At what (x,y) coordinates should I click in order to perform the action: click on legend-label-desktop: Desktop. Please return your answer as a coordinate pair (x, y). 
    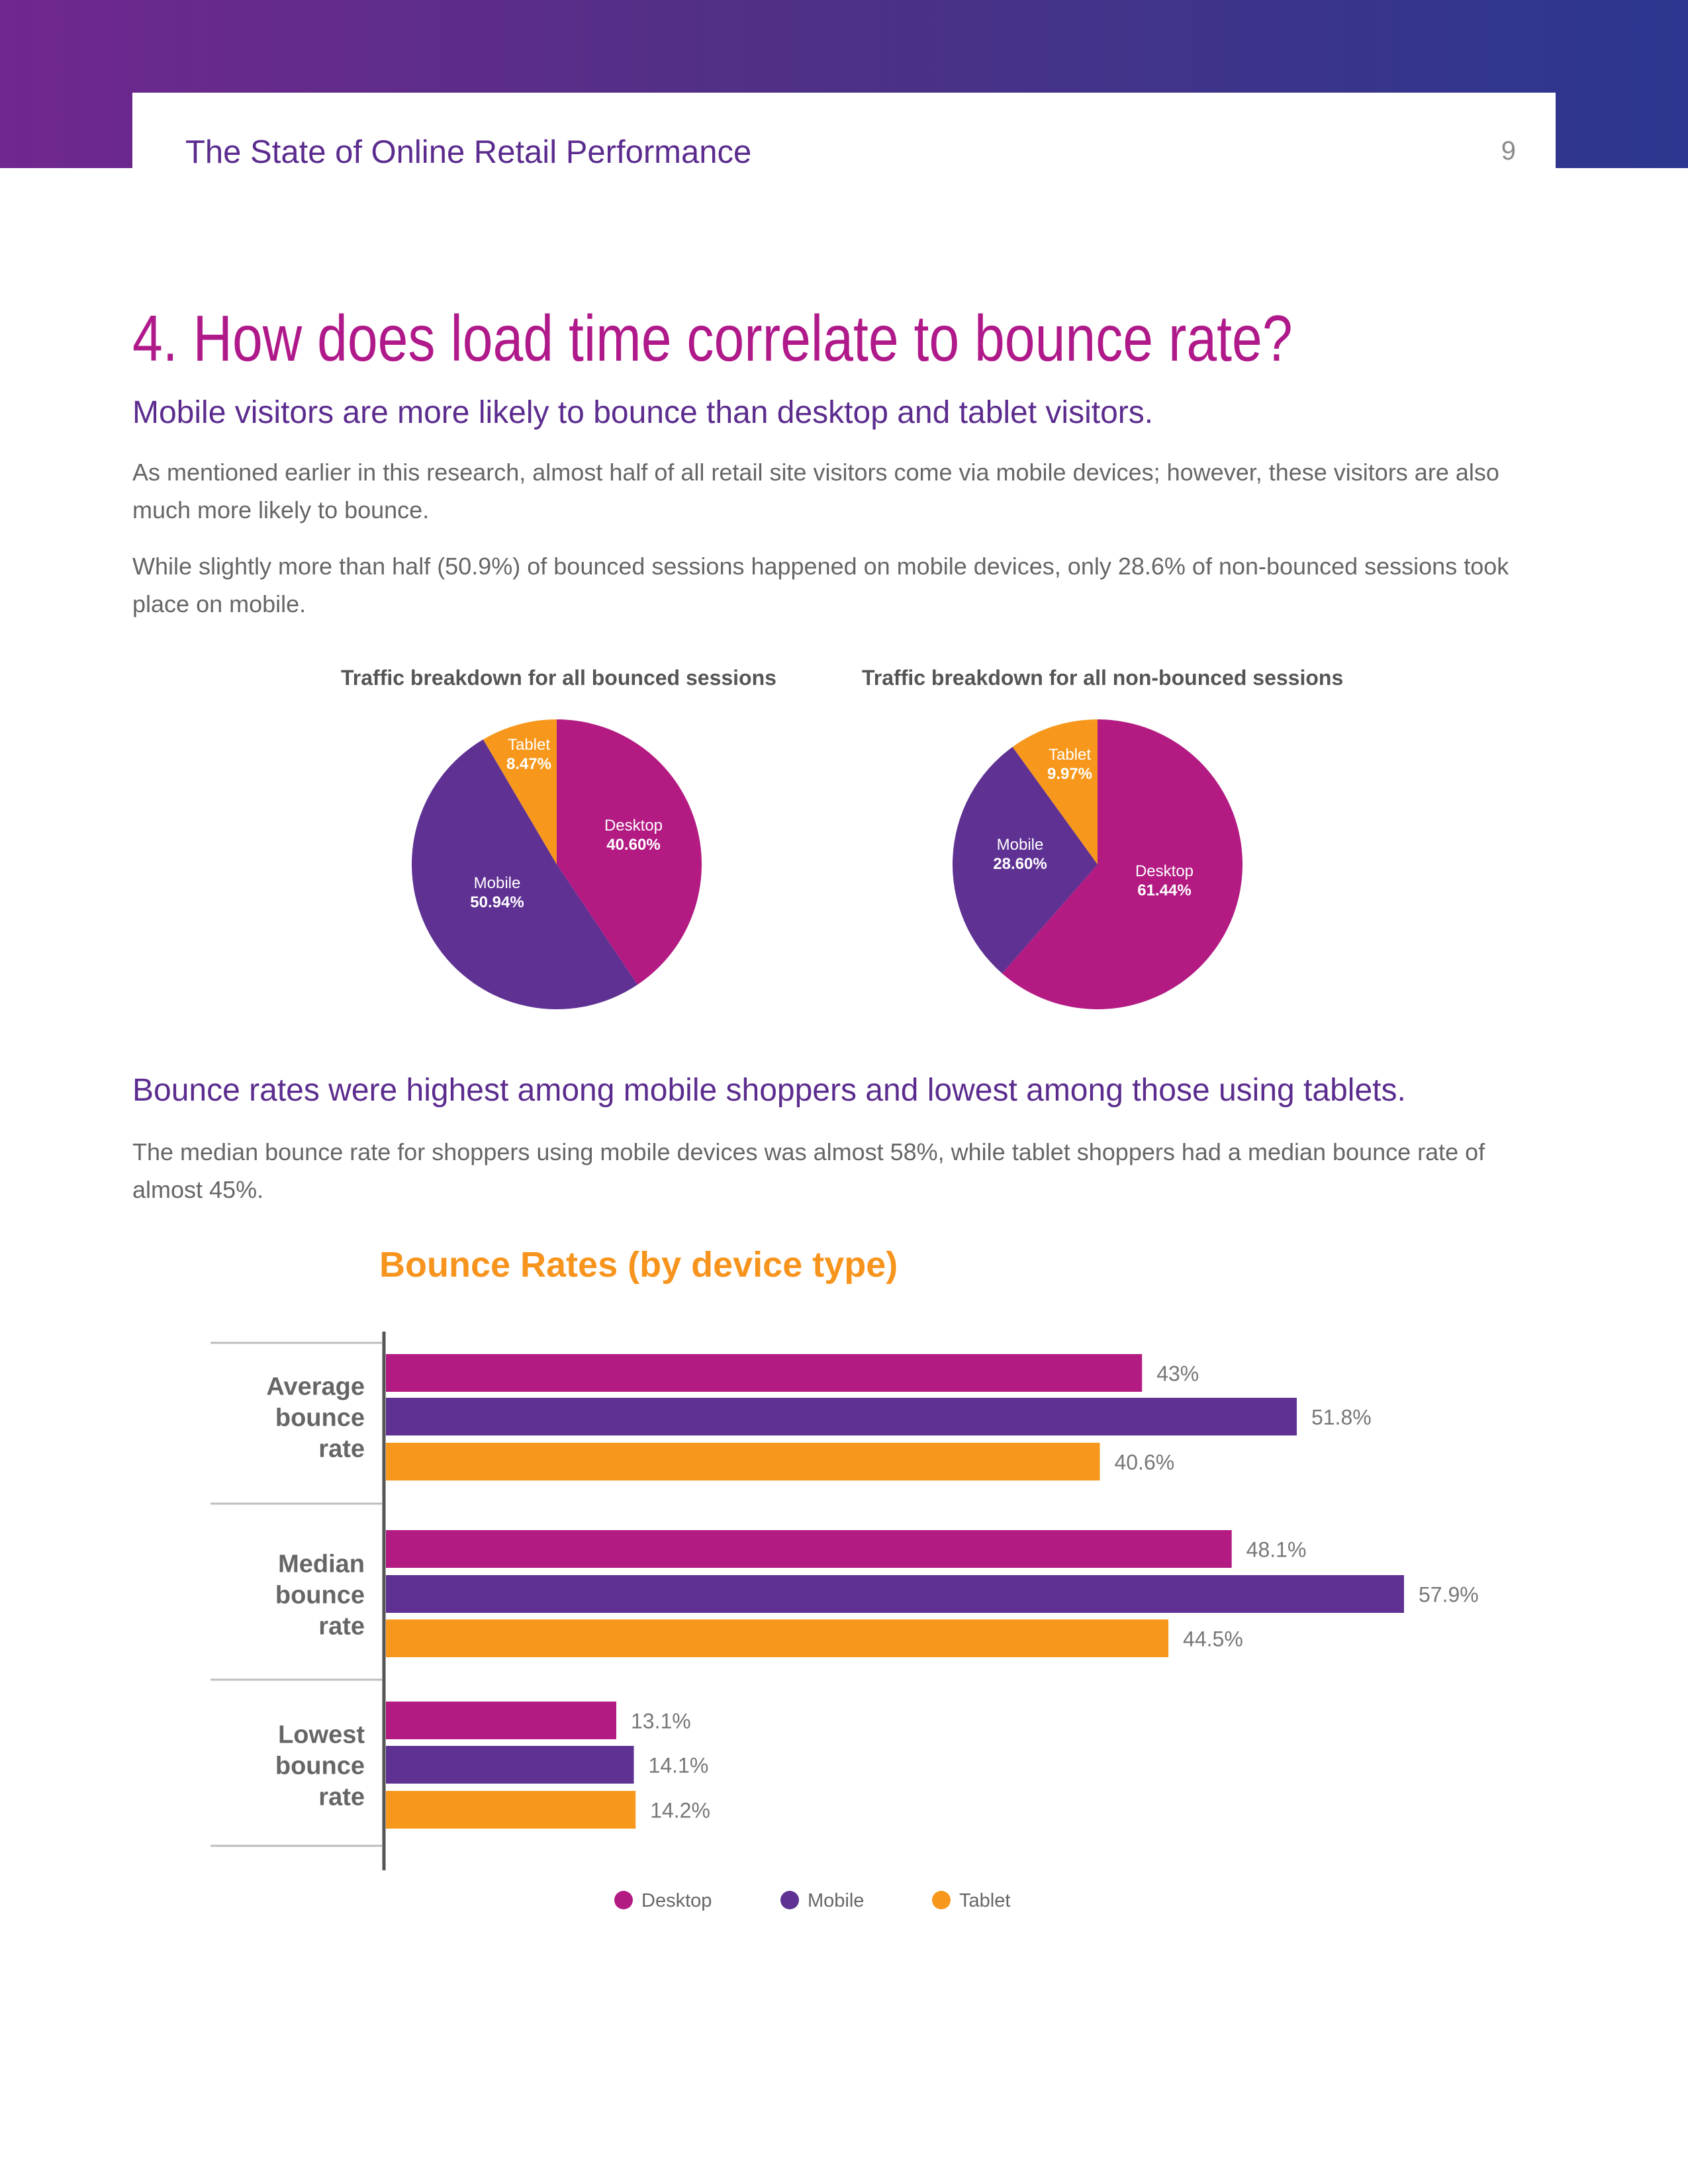
    Looking at the image, I should click on (676, 1900).